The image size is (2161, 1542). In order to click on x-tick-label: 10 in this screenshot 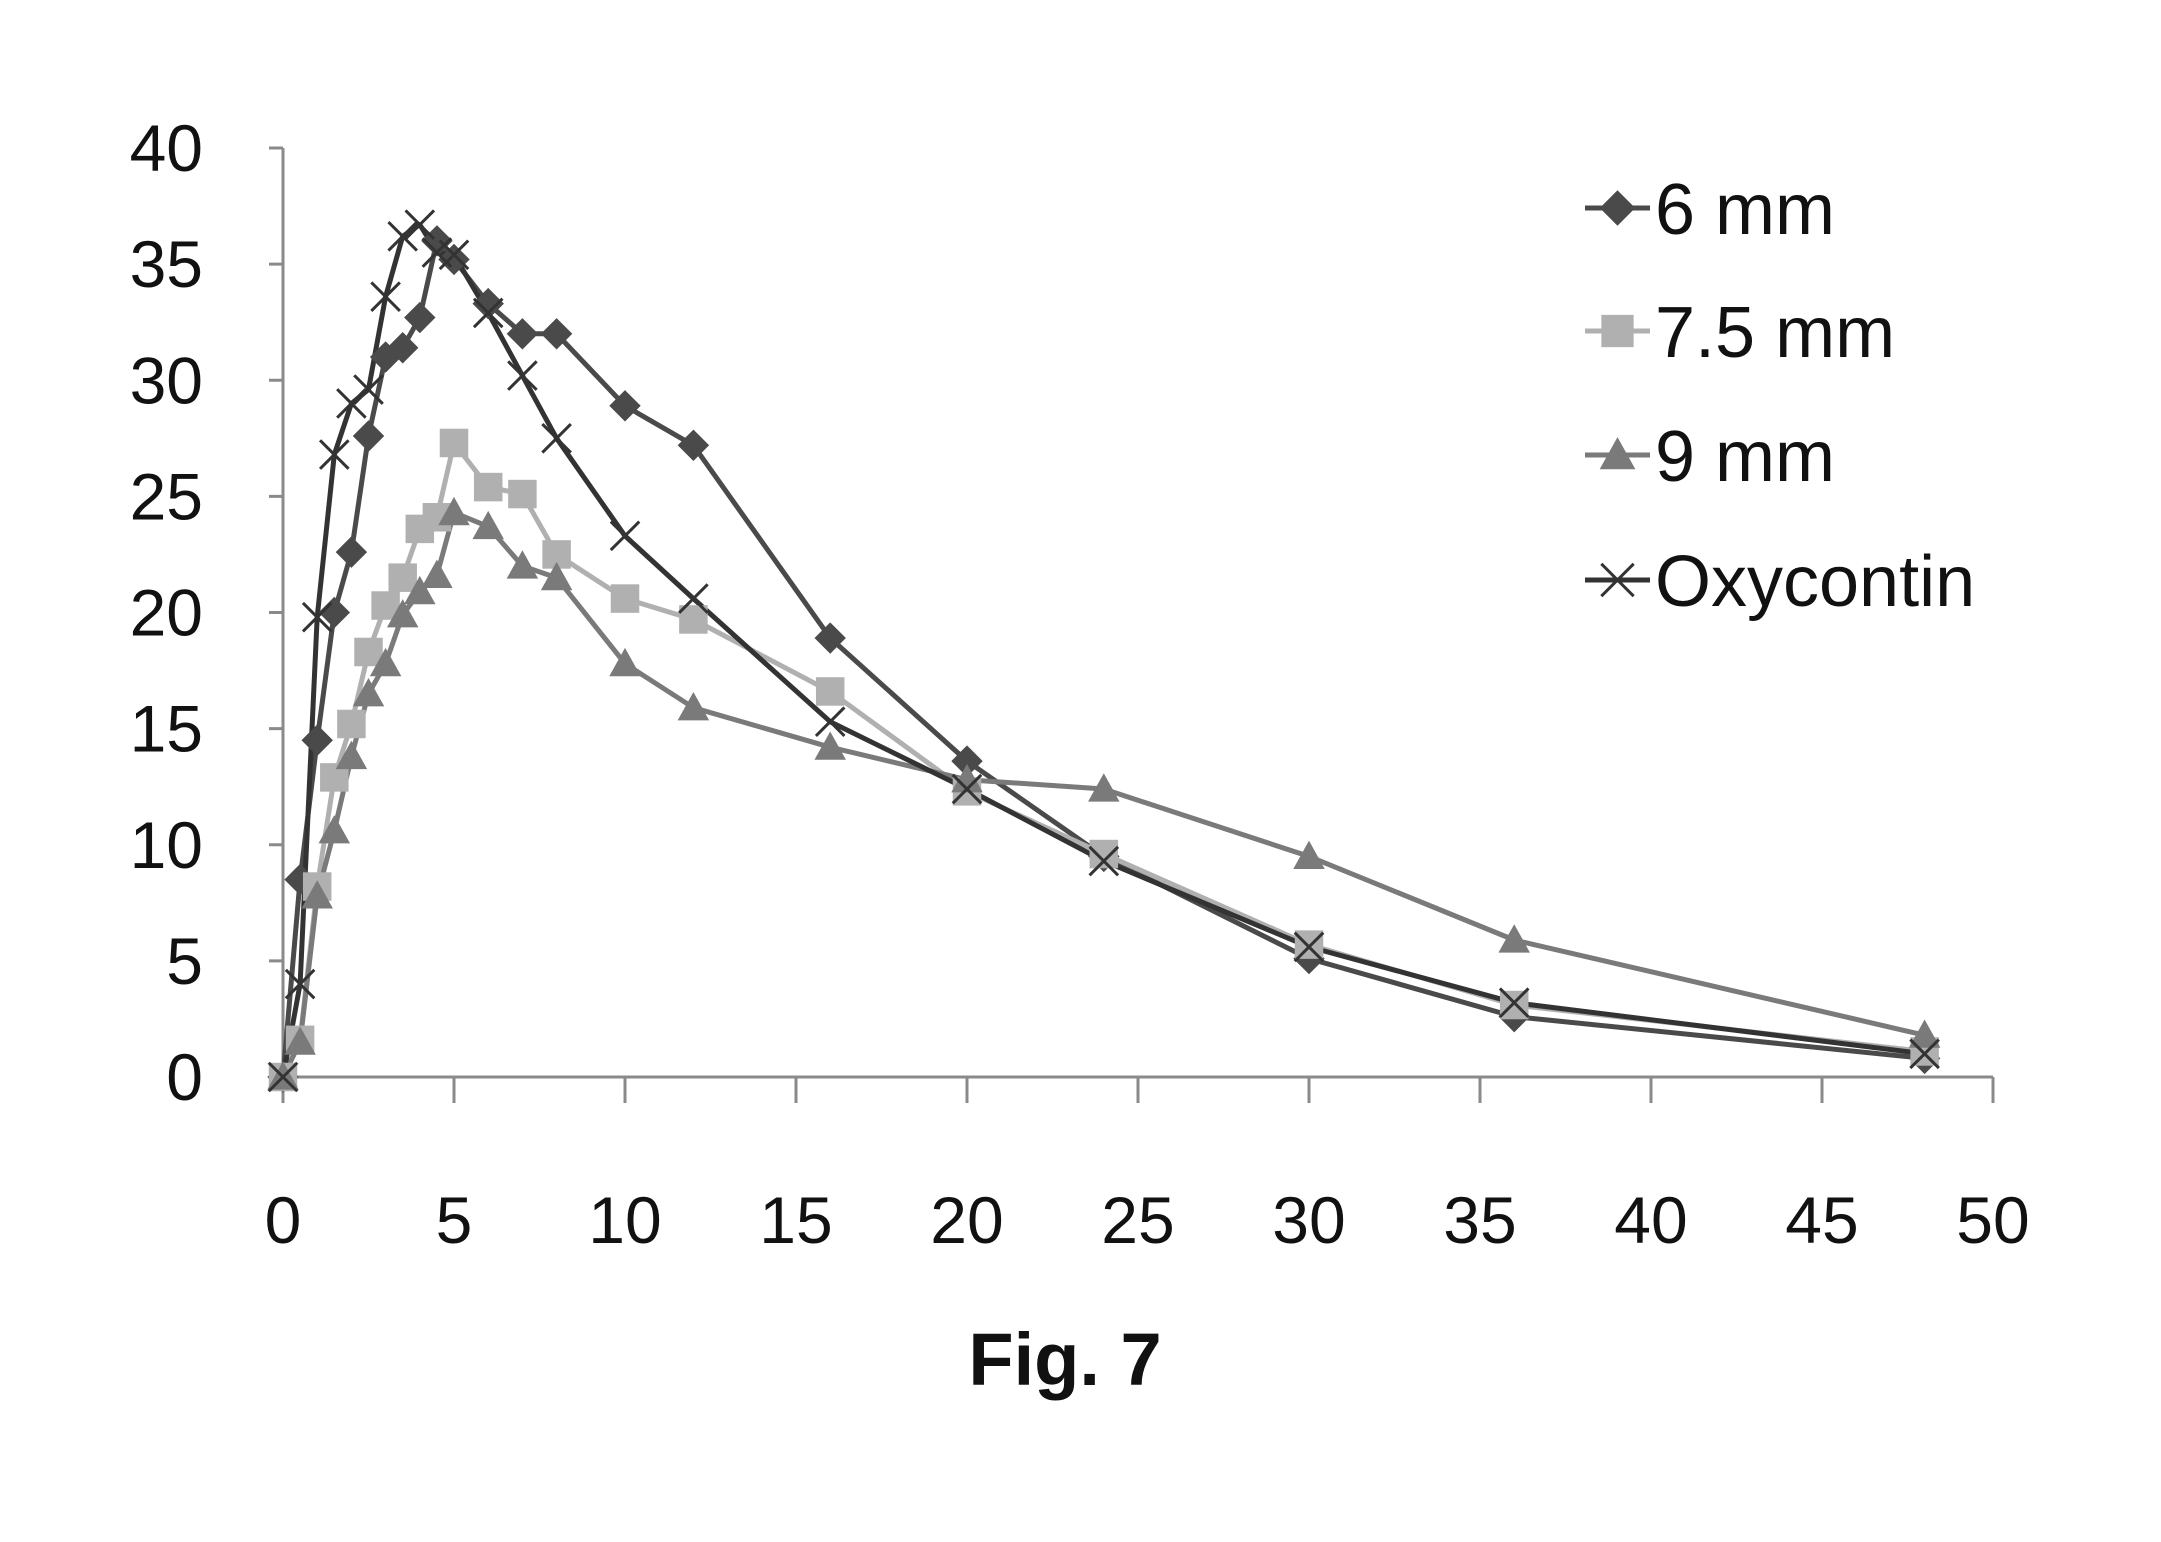, I will do `click(624, 1220)`.